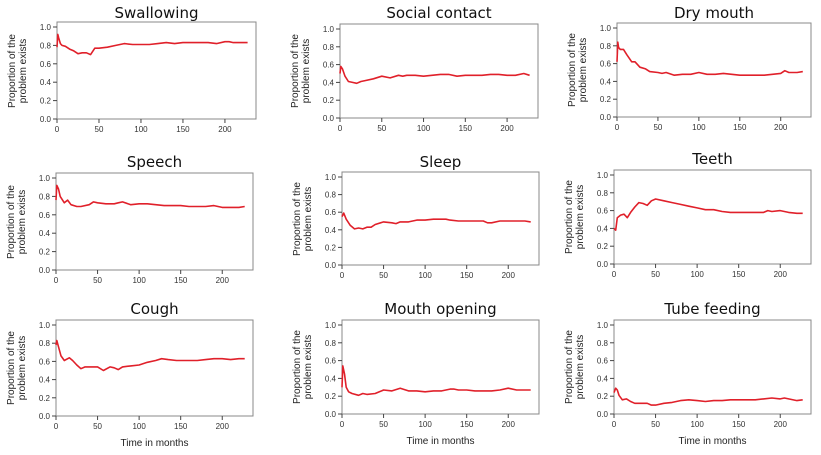  What do you see at coordinates (440, 162) in the screenshot?
I see `chart-title: Sleep` at bounding box center [440, 162].